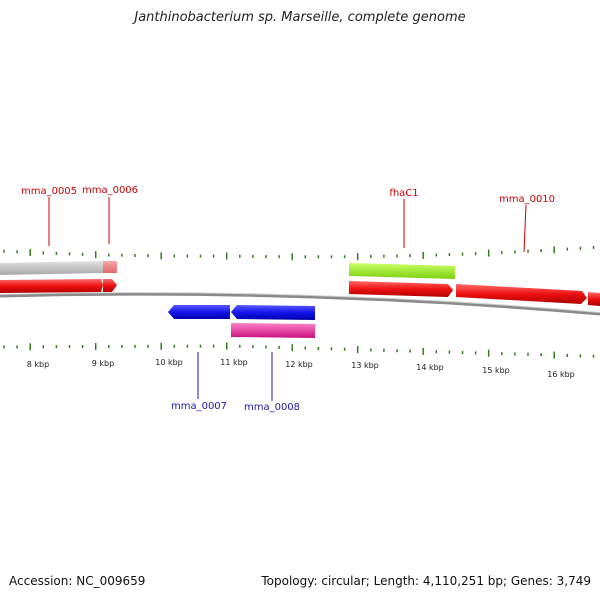 The width and height of the screenshot is (600, 600). I want to click on accession-text: Accession: NC_009659, so click(77, 581).